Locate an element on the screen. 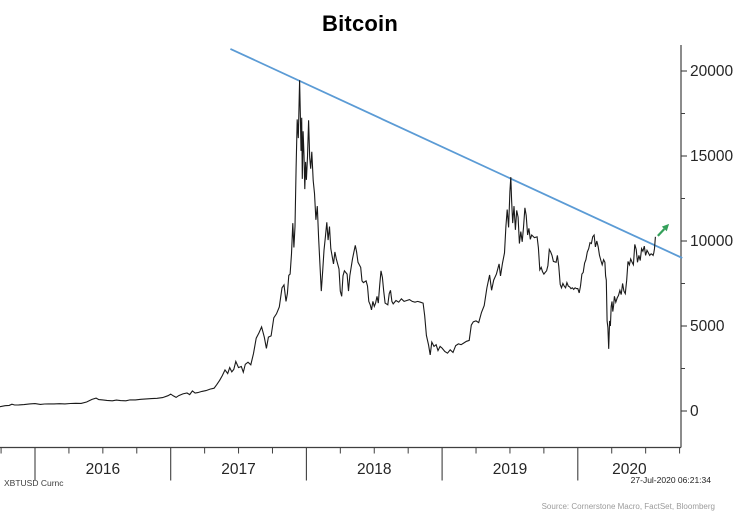  y-tick-label: 10000 is located at coordinates (711, 241).